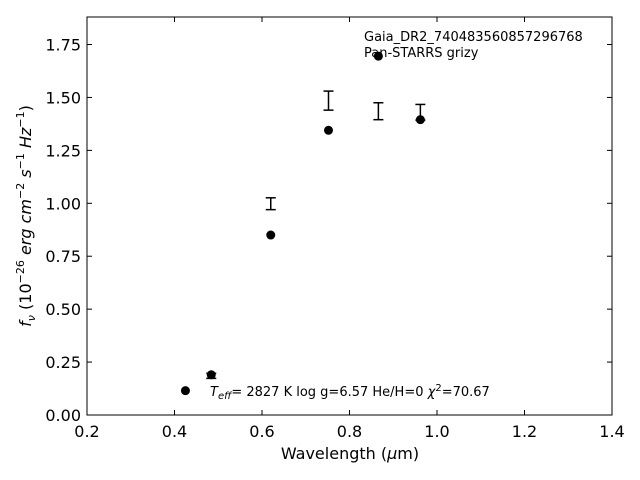 The height and width of the screenshot is (480, 640). I want to click on y-tick-label: 0.00, so click(63, 415).